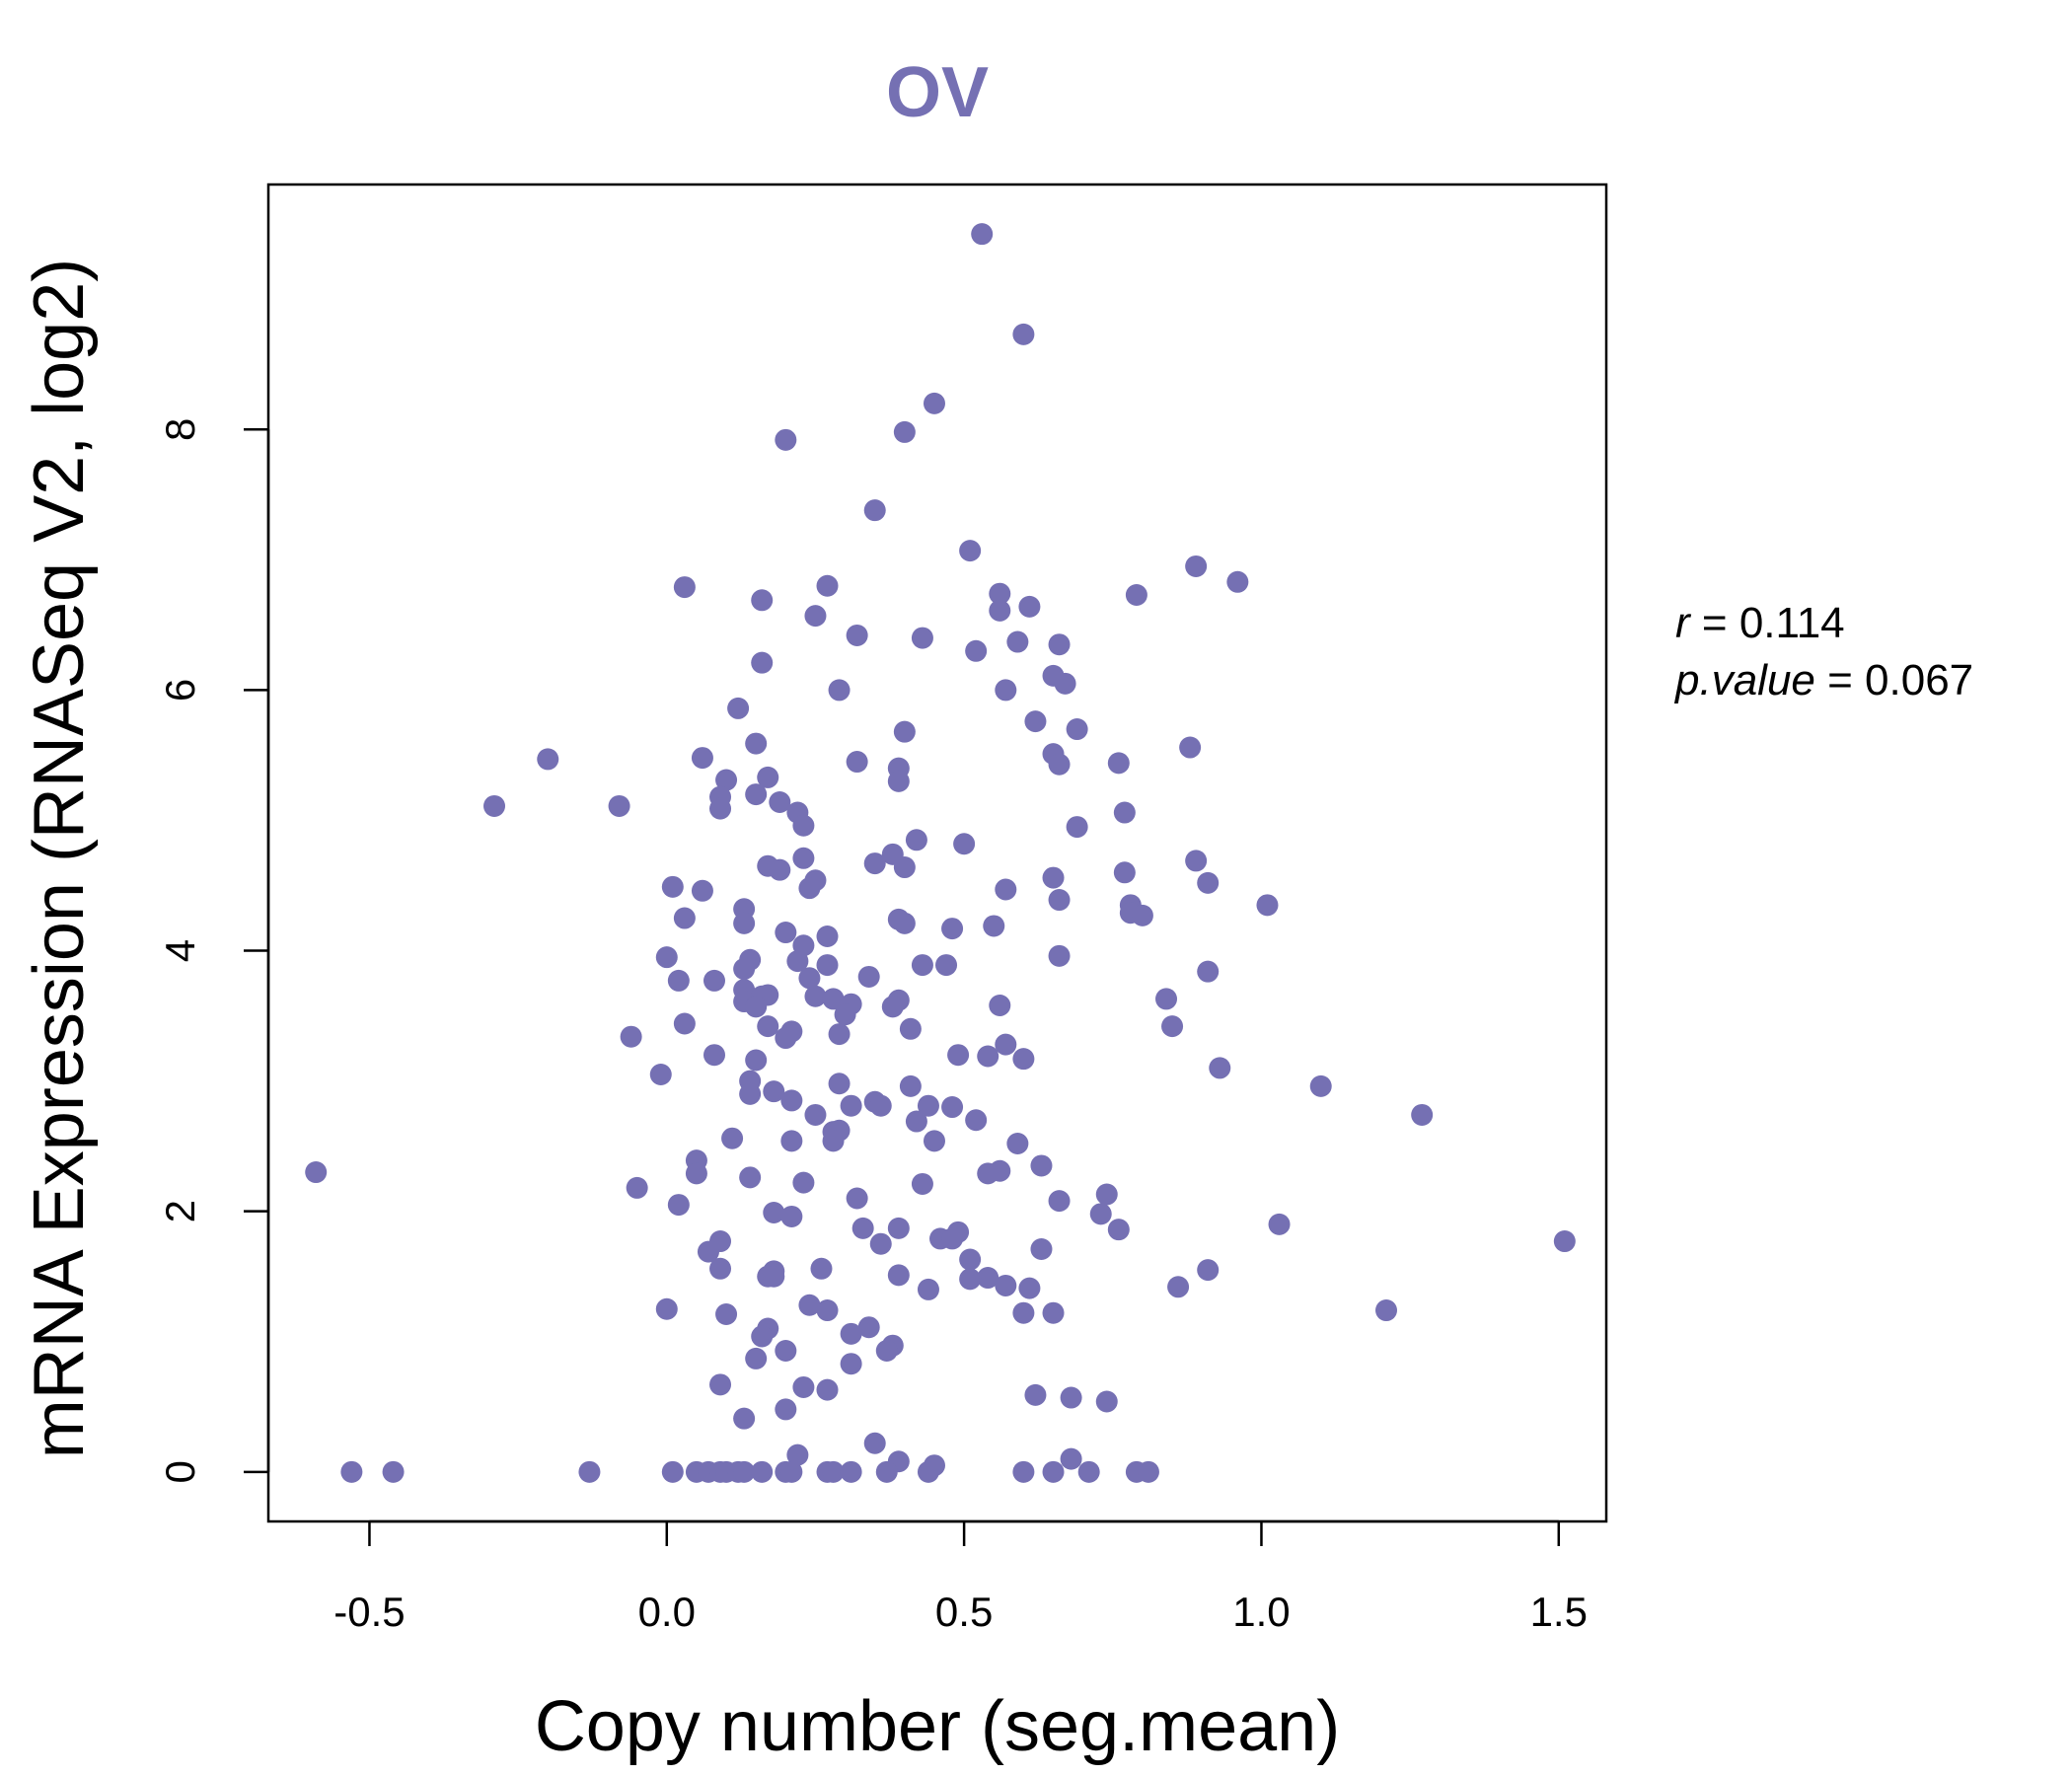 This screenshot has height=1776, width=2072. I want to click on r-value: 0.114, so click(1792, 623).